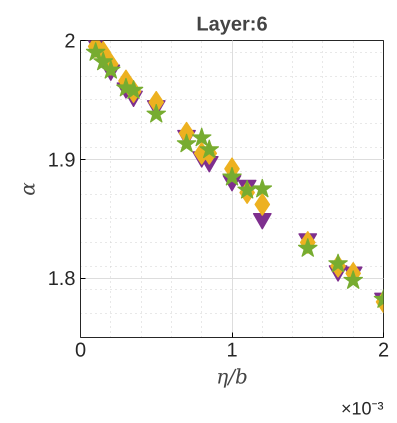 This screenshot has height=423, width=397. What do you see at coordinates (28, 189) in the screenshot?
I see `y-axis-title: α` at bounding box center [28, 189].